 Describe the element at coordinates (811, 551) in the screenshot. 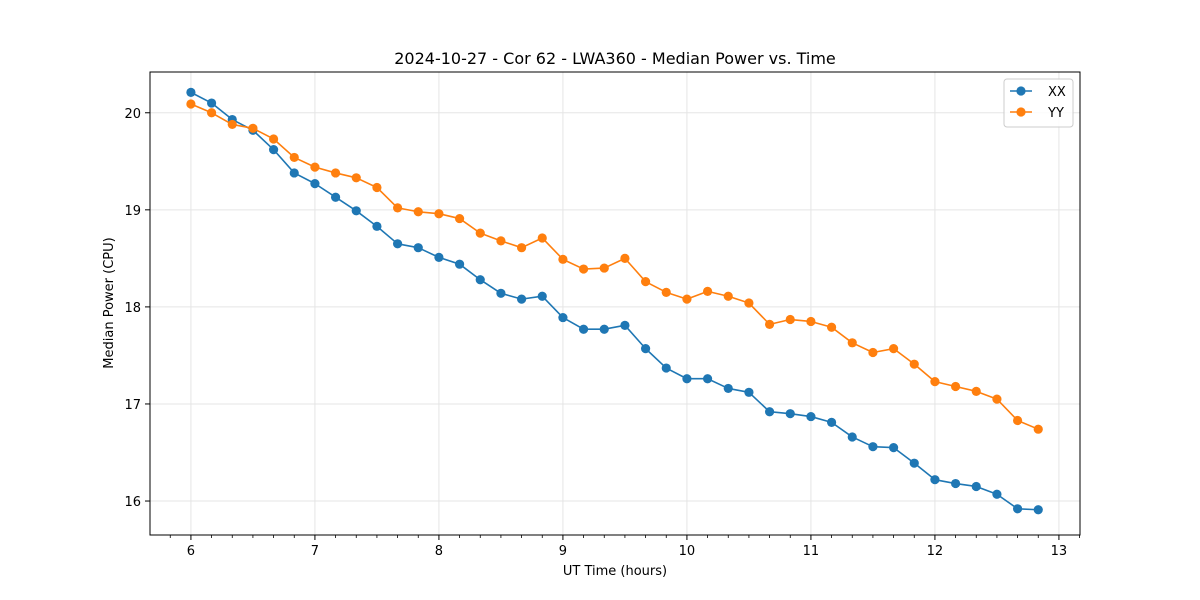

I see `x-tick-label: 11` at that location.